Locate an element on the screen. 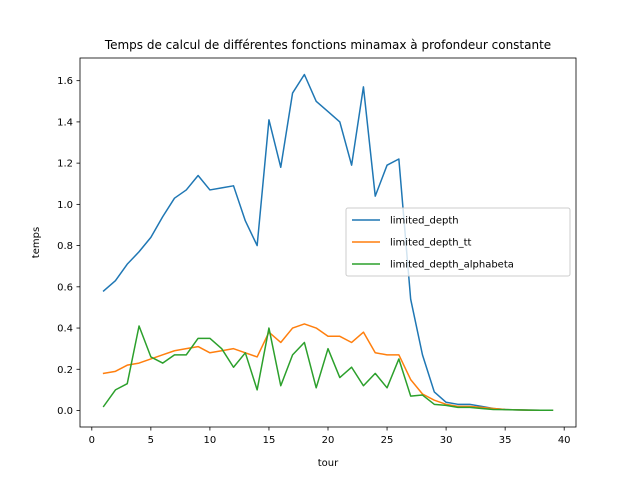 This screenshot has width=640, height=480. x-tick-label: 25 is located at coordinates (387, 440).